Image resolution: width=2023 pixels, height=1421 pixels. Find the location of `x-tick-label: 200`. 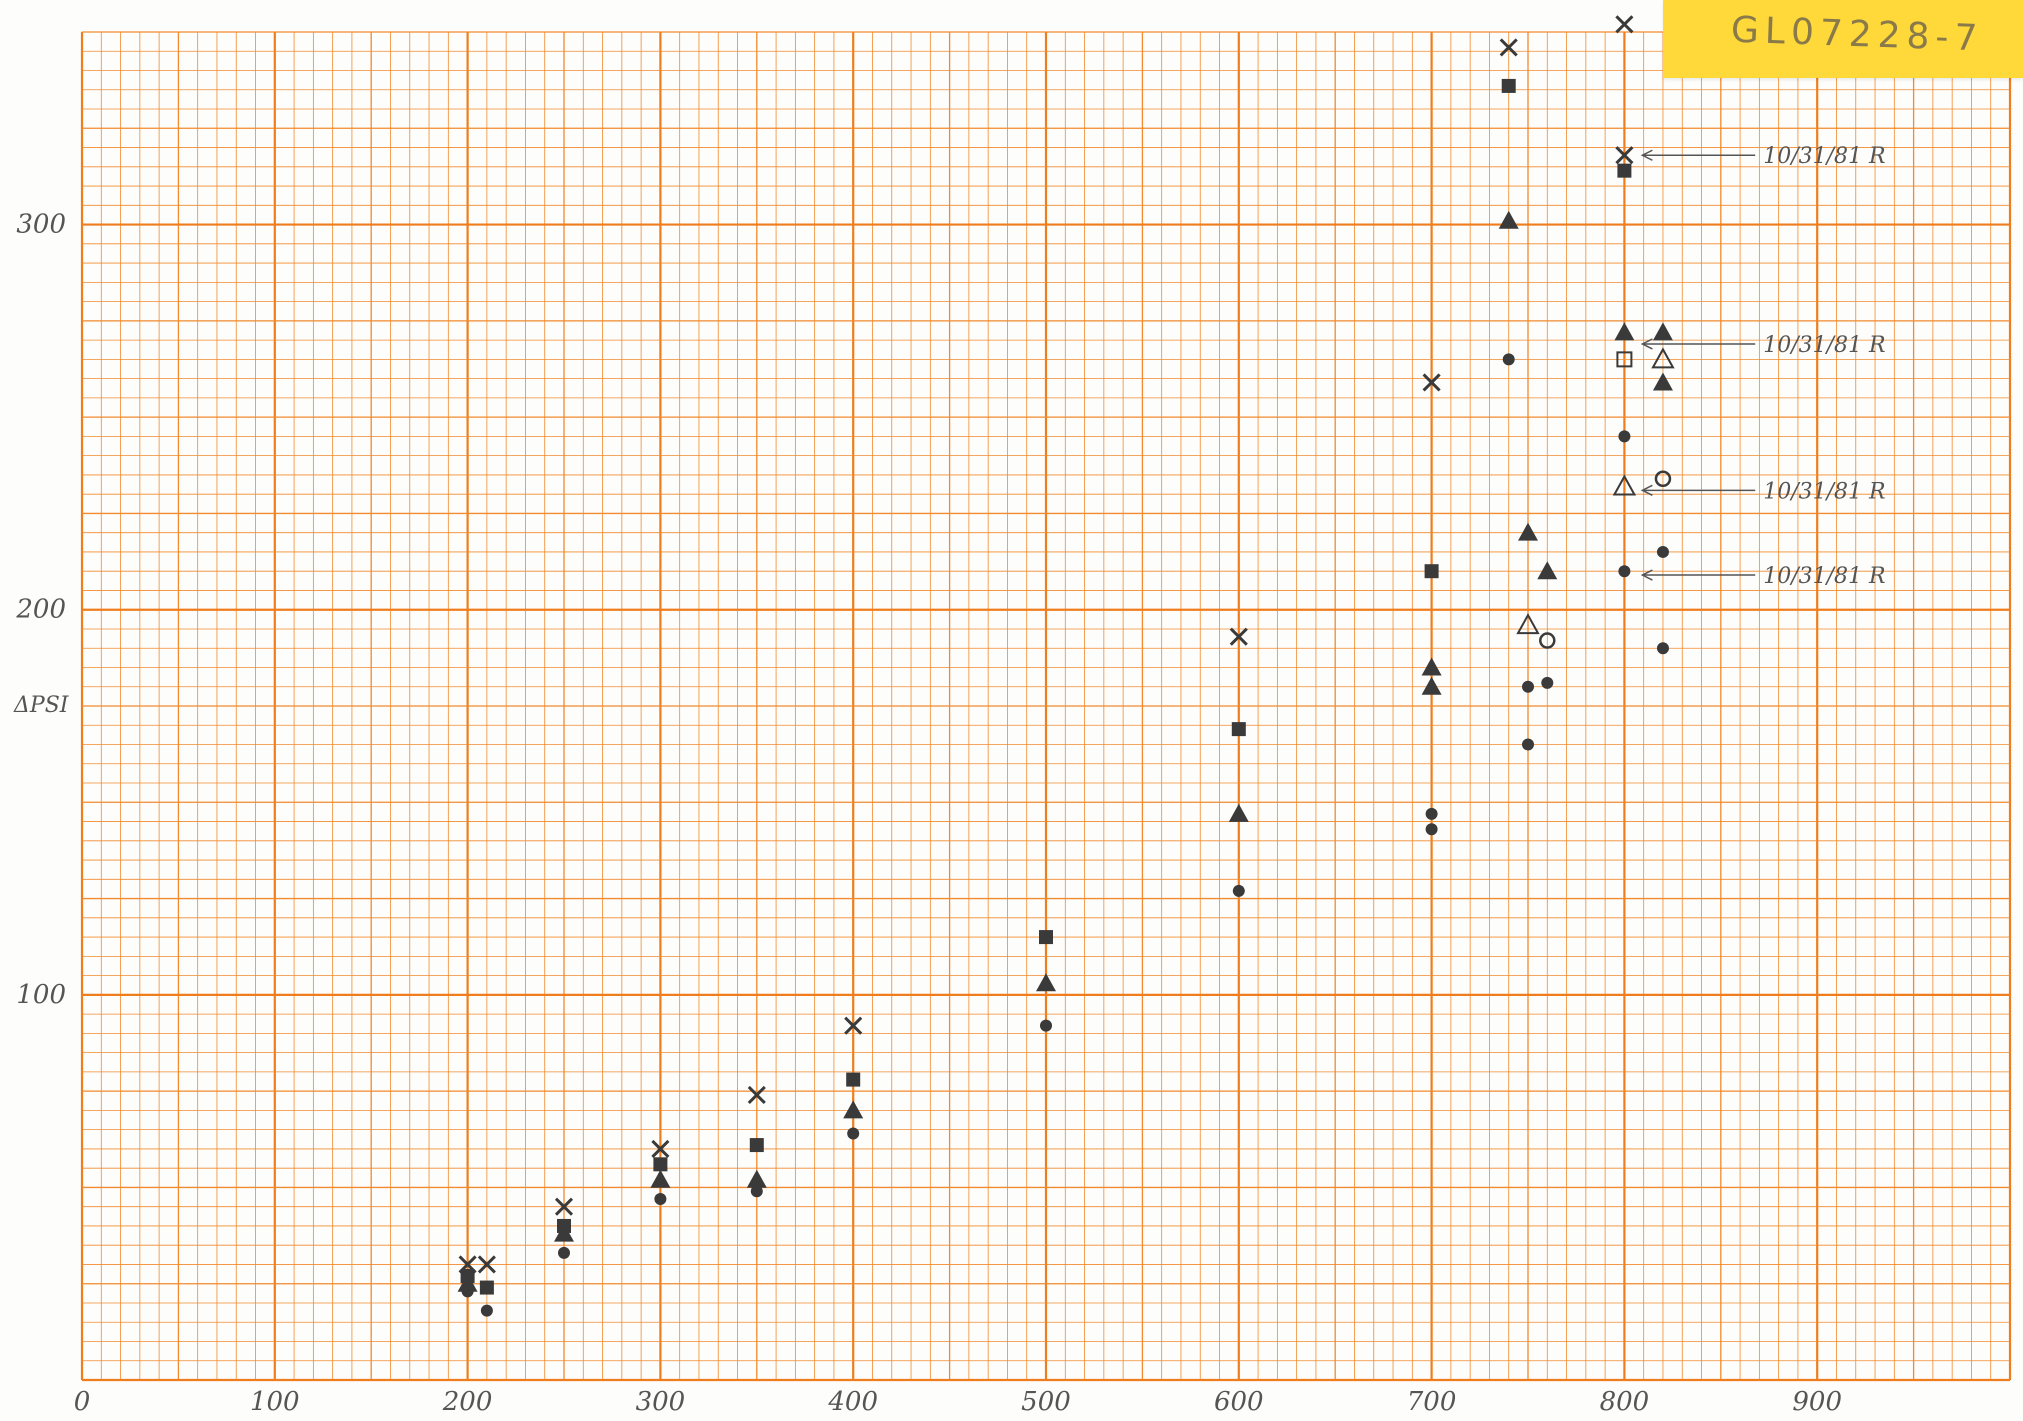

x-tick-label: 200 is located at coordinates (467, 1402).